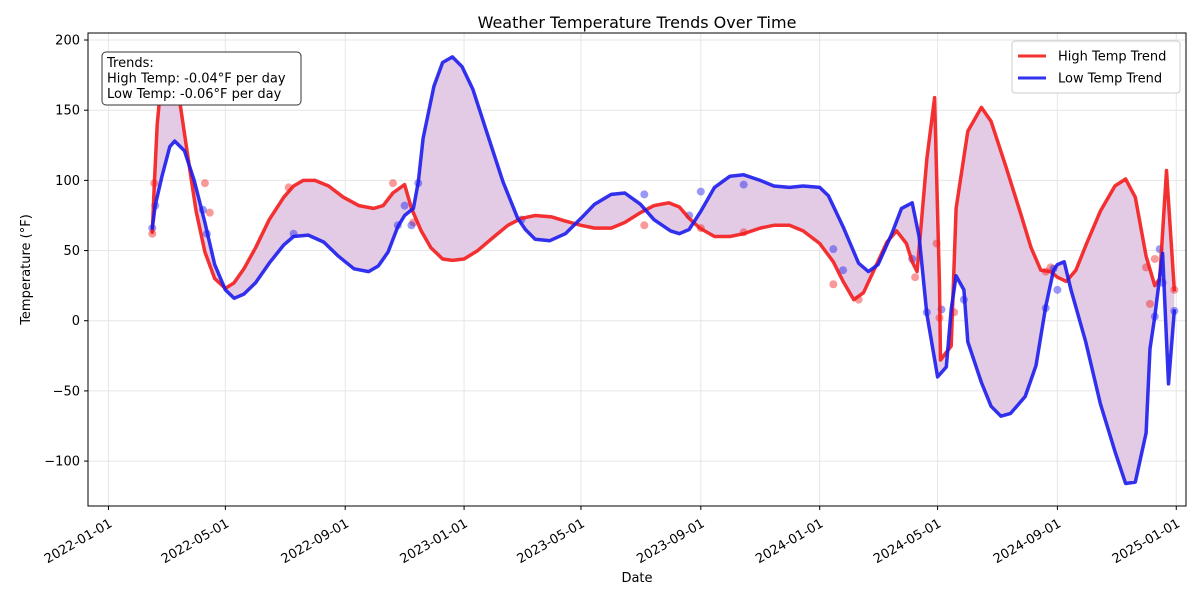 Image resolution: width=1200 pixels, height=604 pixels. What do you see at coordinates (130, 63) in the screenshot?
I see `annotation-line: Trends:` at bounding box center [130, 63].